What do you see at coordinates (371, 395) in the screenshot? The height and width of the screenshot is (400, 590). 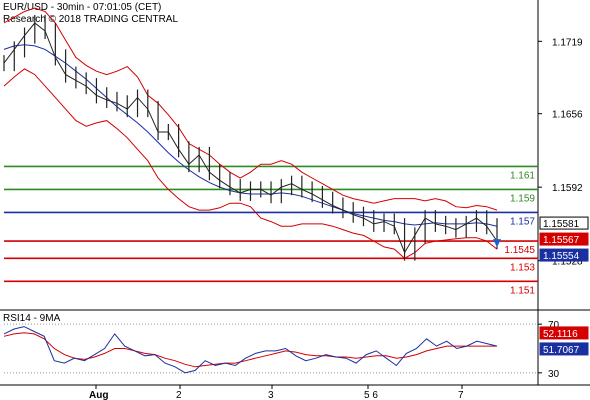 I see `time-tick-label: 5 6` at bounding box center [371, 395].